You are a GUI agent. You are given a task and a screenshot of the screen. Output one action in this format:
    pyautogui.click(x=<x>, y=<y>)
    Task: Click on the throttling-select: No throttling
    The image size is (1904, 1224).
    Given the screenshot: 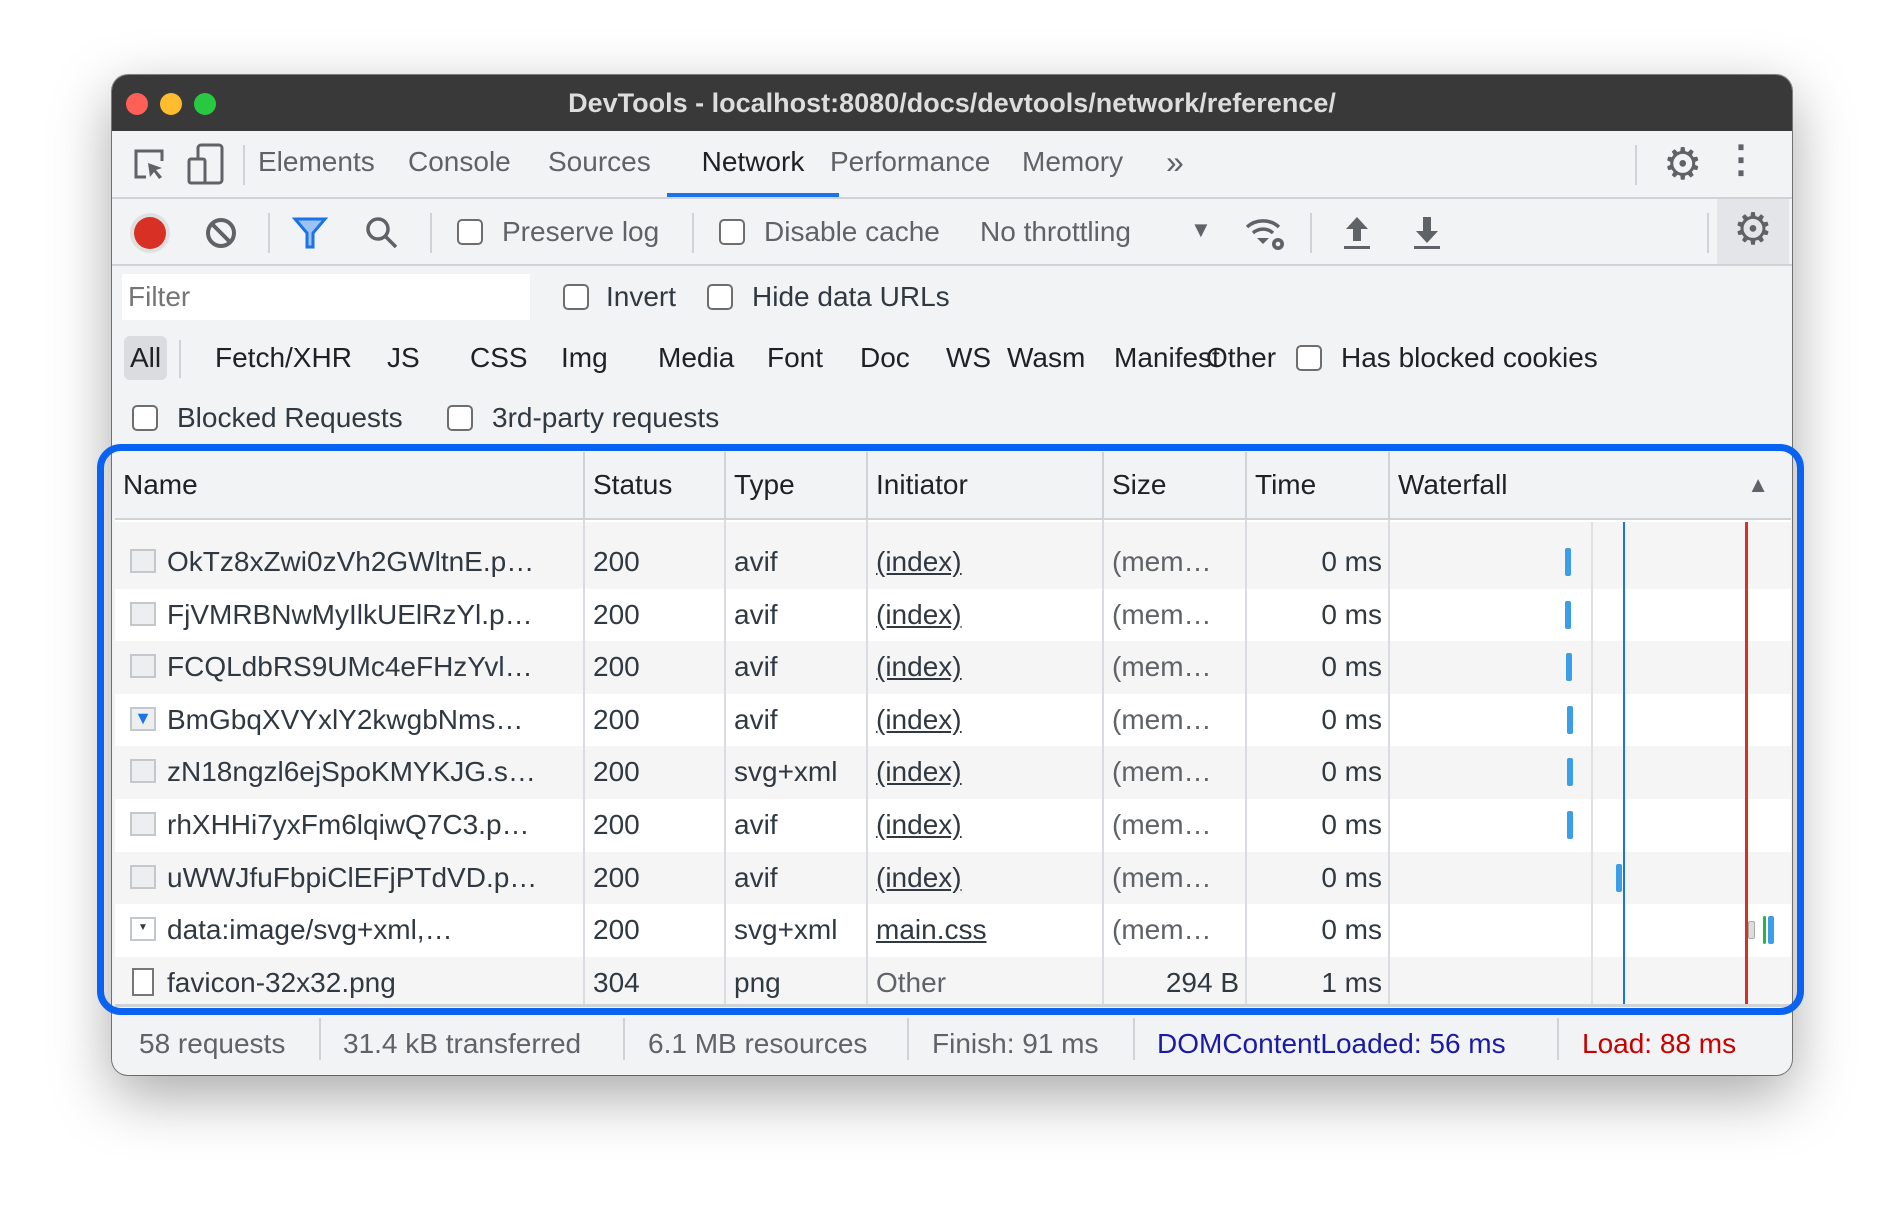 What is the action you would take?
    pyautogui.click(x=1055, y=231)
    